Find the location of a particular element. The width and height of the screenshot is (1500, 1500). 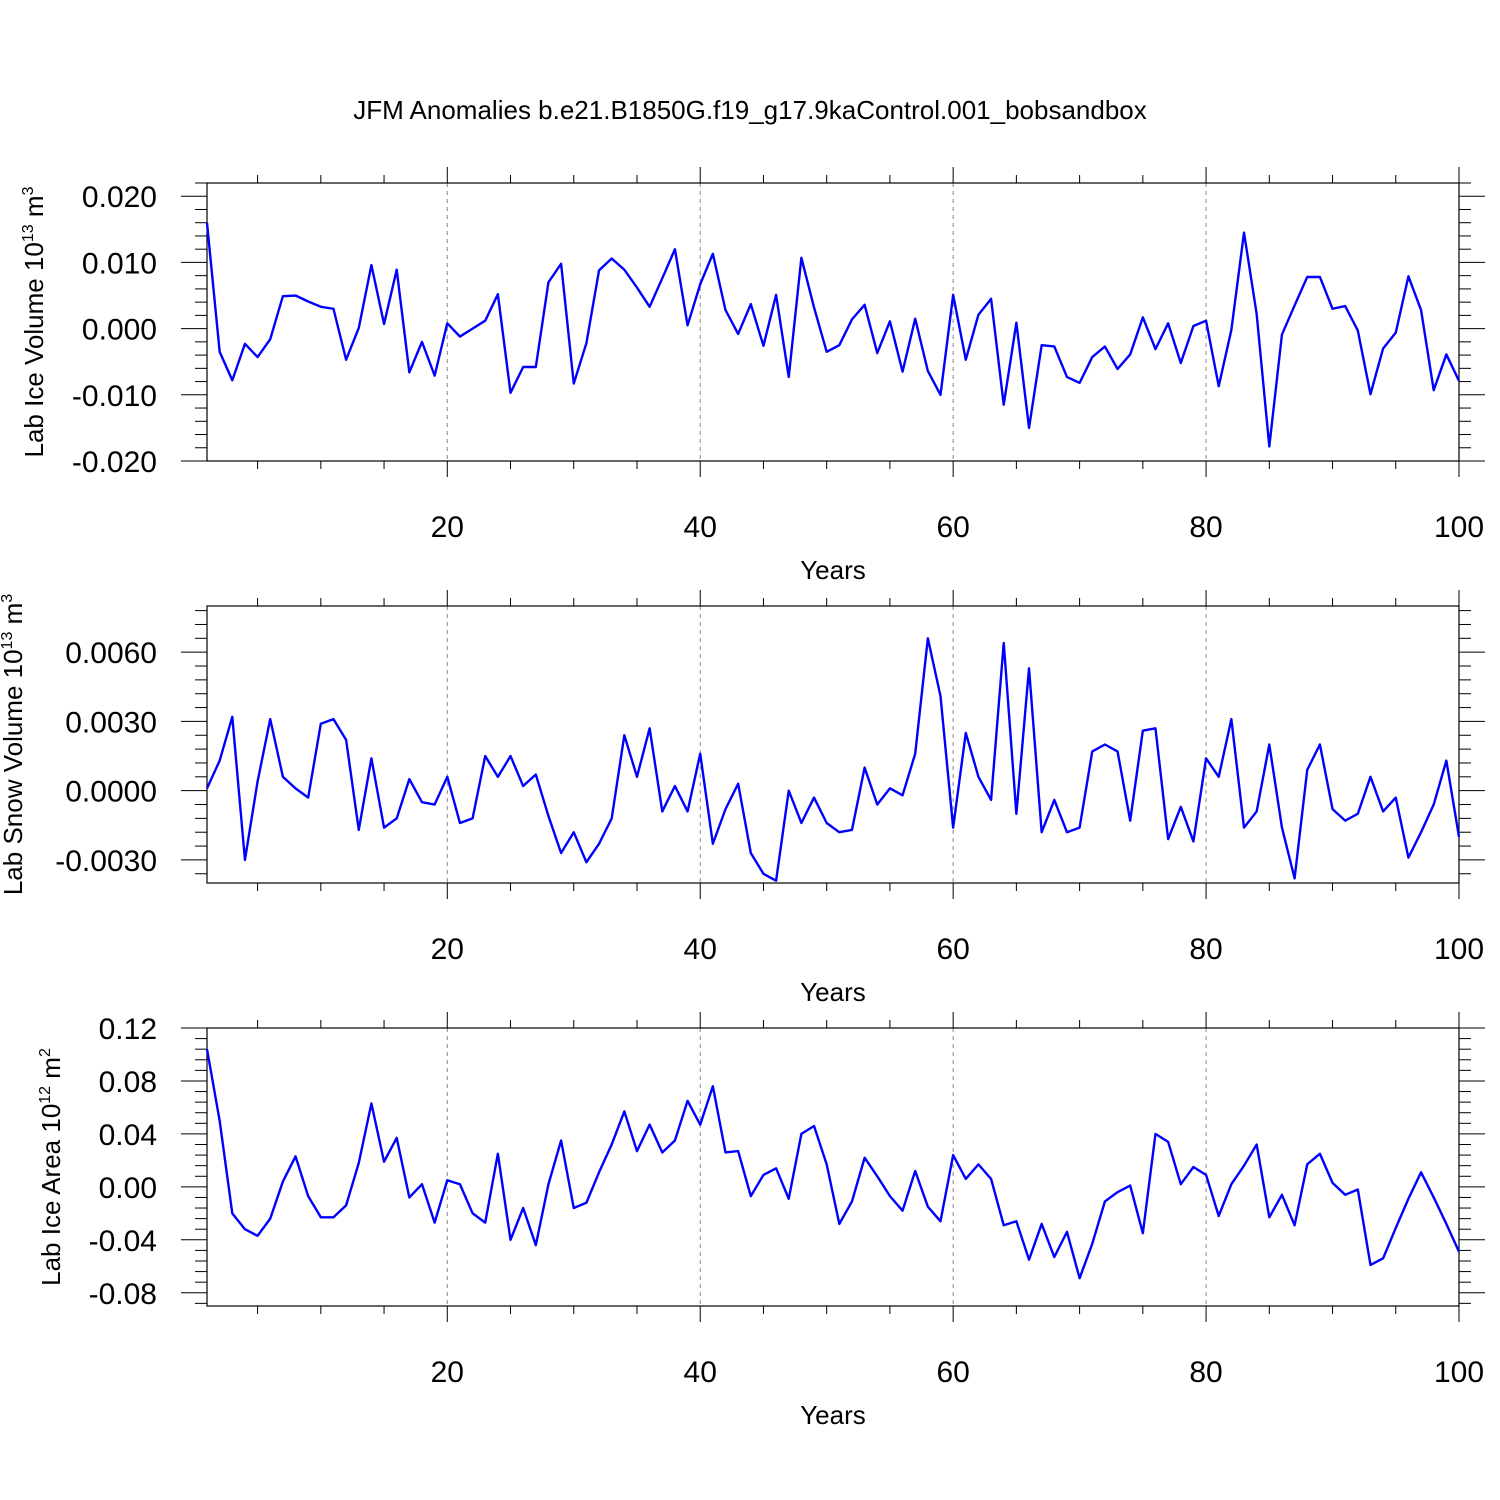

y-tick-label: -0.020 is located at coordinates (114, 462).